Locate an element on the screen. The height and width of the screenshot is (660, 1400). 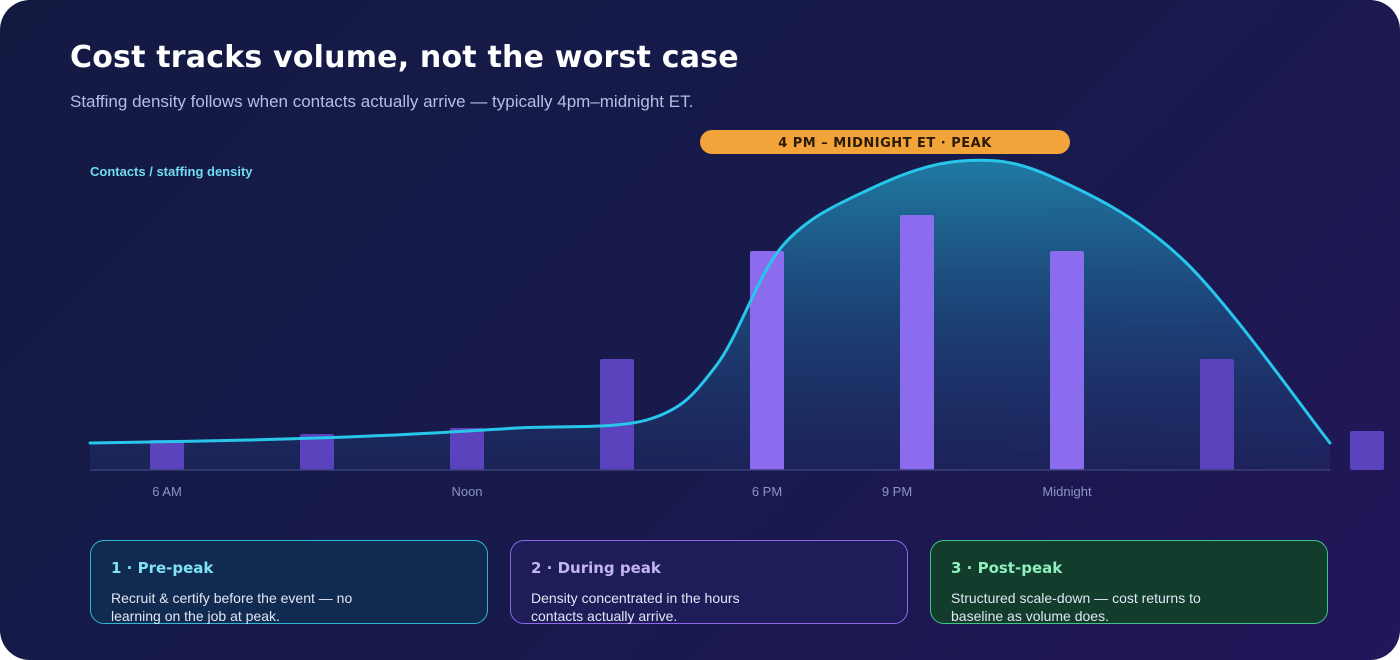
step-title: 2 · During peak is located at coordinates (596, 568).